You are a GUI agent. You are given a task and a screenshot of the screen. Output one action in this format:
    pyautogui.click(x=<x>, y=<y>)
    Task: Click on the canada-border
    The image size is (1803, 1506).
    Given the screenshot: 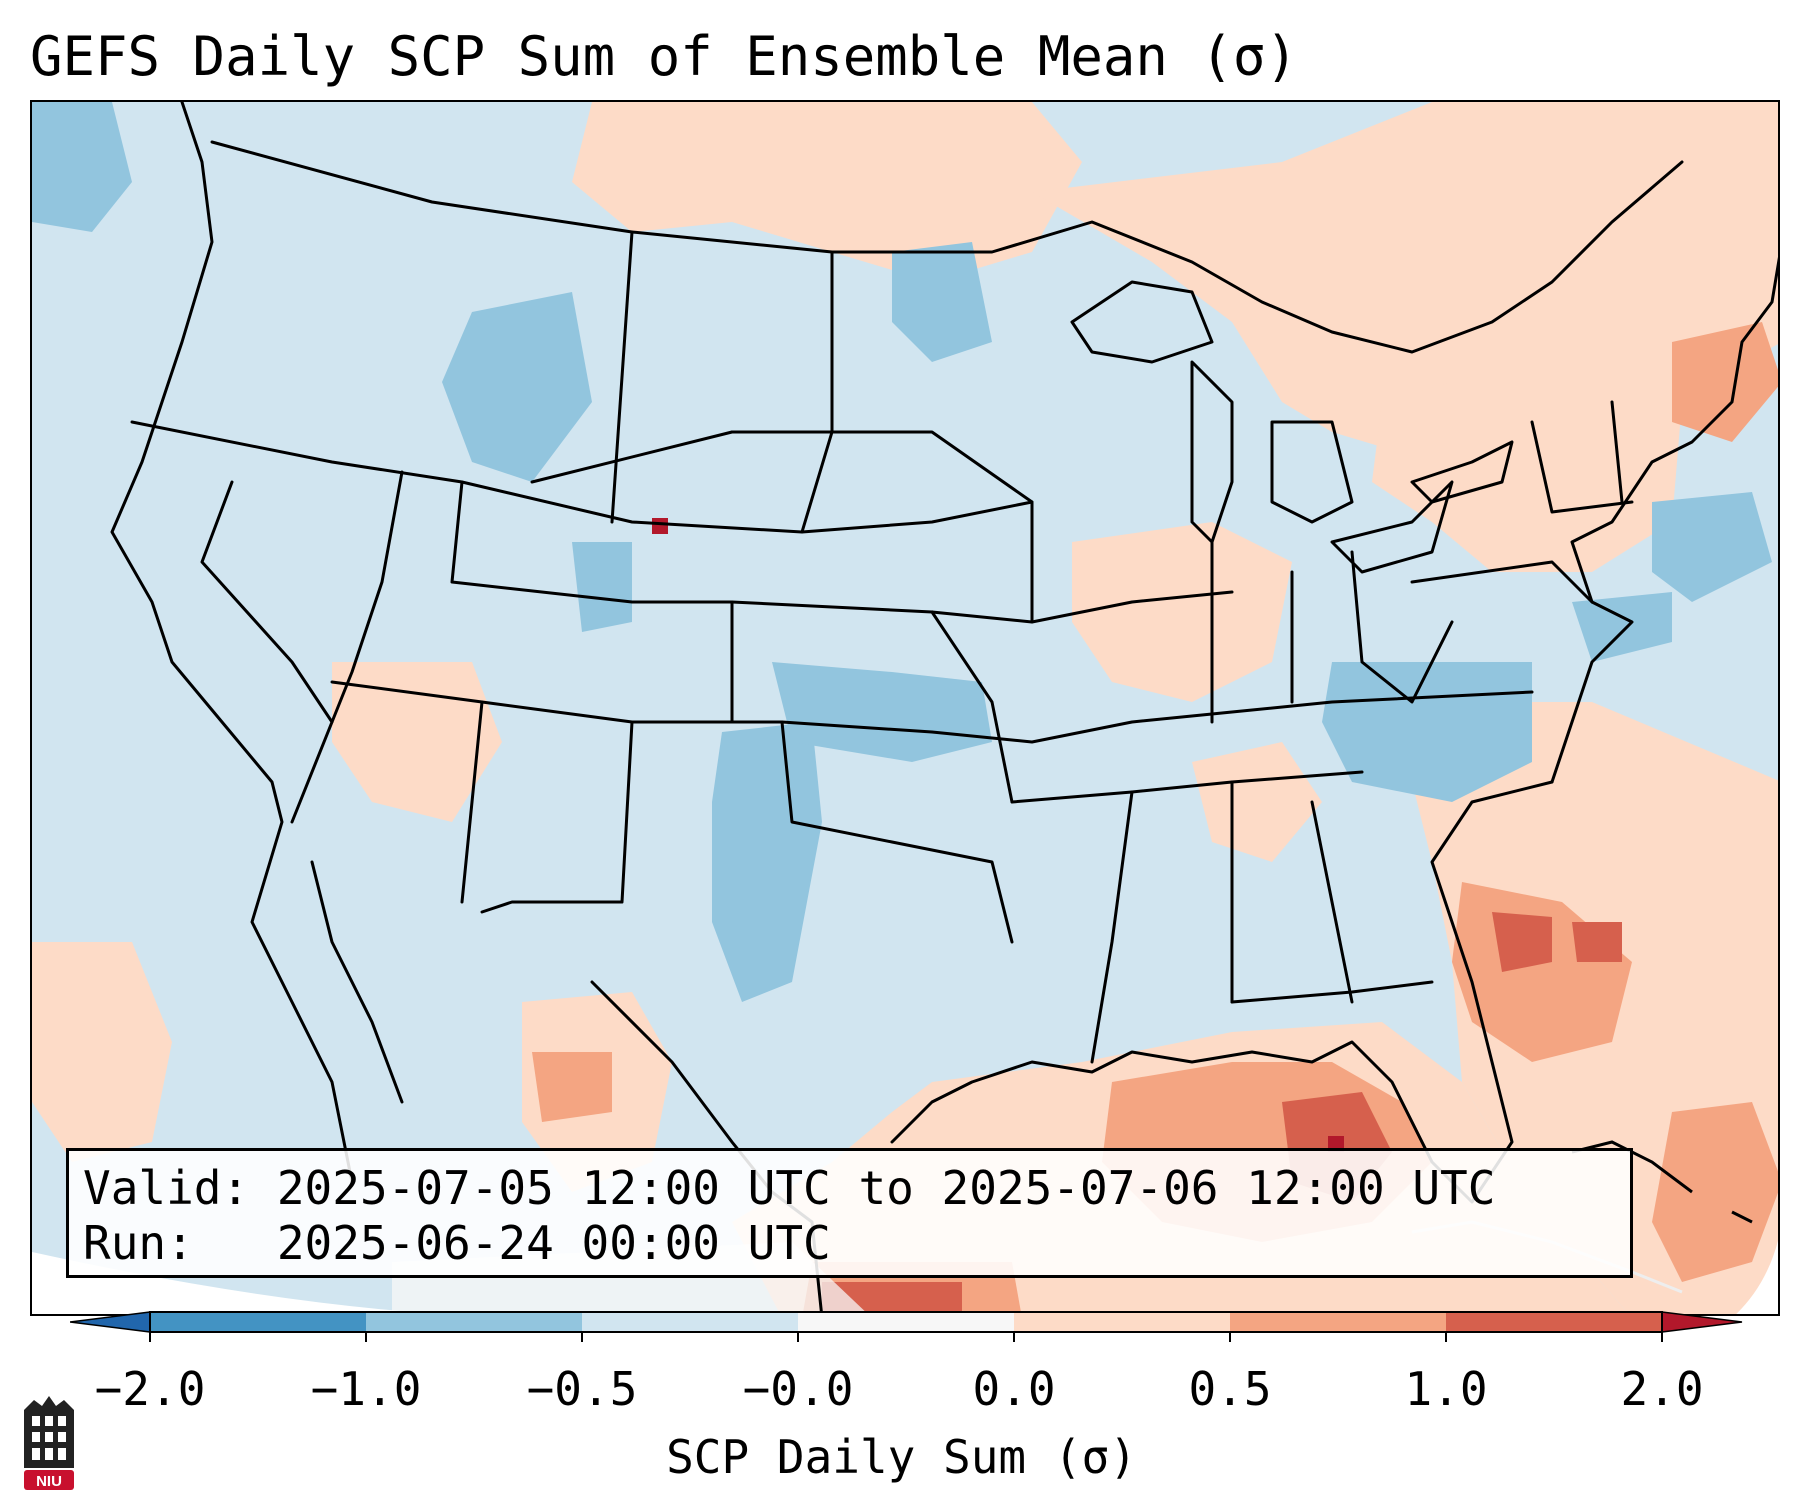 What is the action you would take?
    pyautogui.click(x=947, y=247)
    